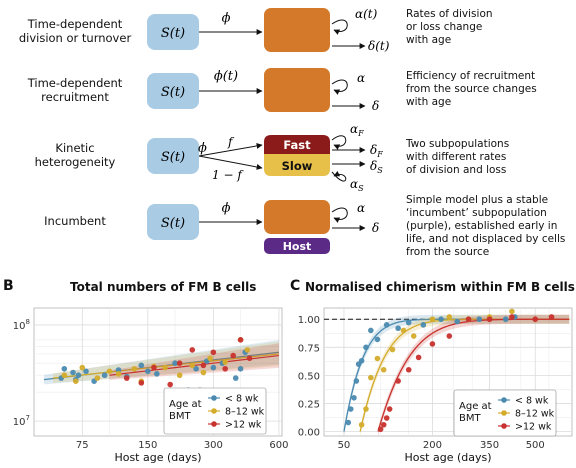 The image size is (576, 468). I want to click on model-label-recruitment: Time-dependent recruitment, so click(75, 90).